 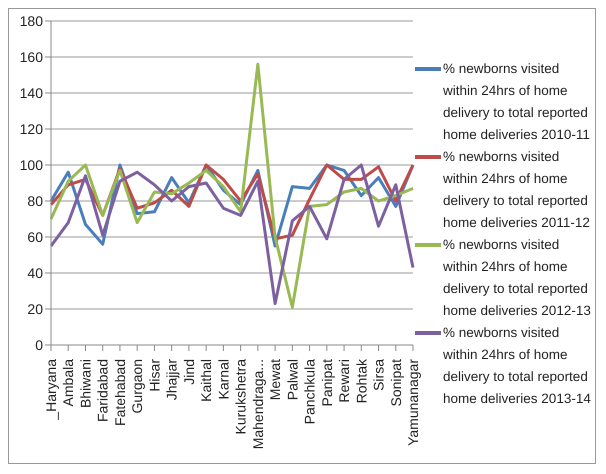 I want to click on x-tick-label: Hisar, so click(x=154, y=375).